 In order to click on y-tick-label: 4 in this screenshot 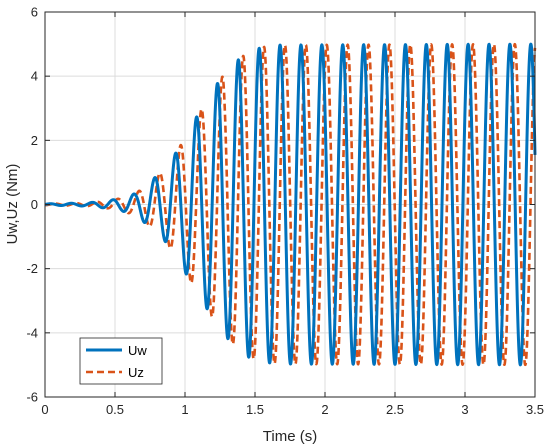, I will do `click(34, 76)`.